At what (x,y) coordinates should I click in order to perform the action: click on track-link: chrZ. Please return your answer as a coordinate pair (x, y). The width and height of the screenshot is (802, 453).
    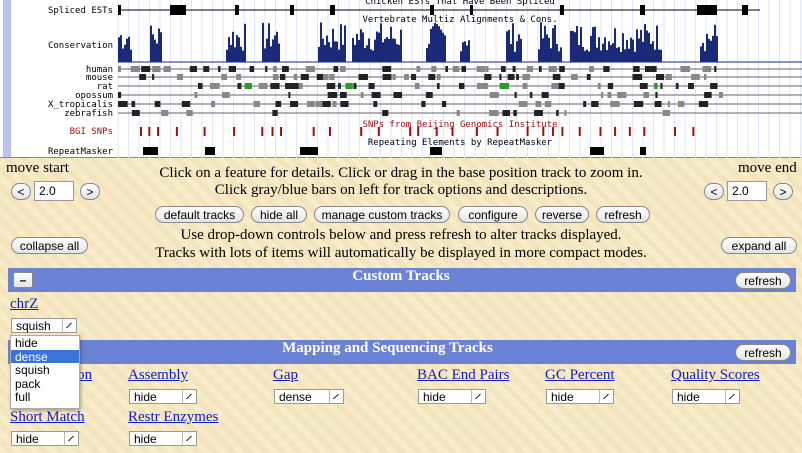
    Looking at the image, I should click on (24, 304).